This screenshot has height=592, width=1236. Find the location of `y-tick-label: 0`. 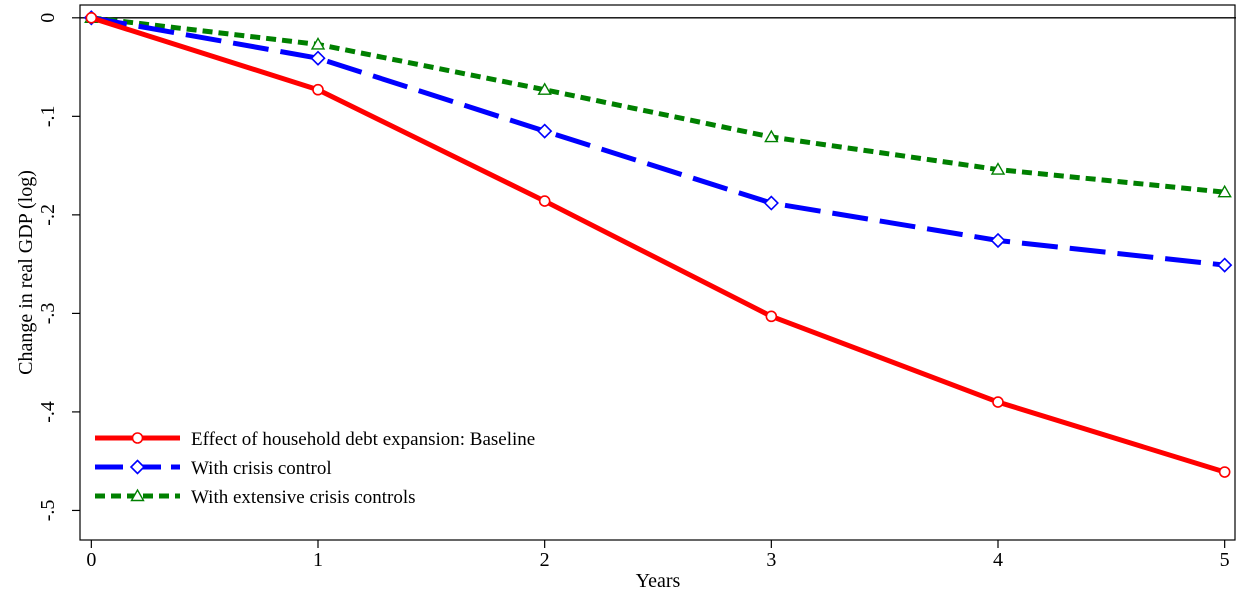

y-tick-label: 0 is located at coordinates (48, 18).